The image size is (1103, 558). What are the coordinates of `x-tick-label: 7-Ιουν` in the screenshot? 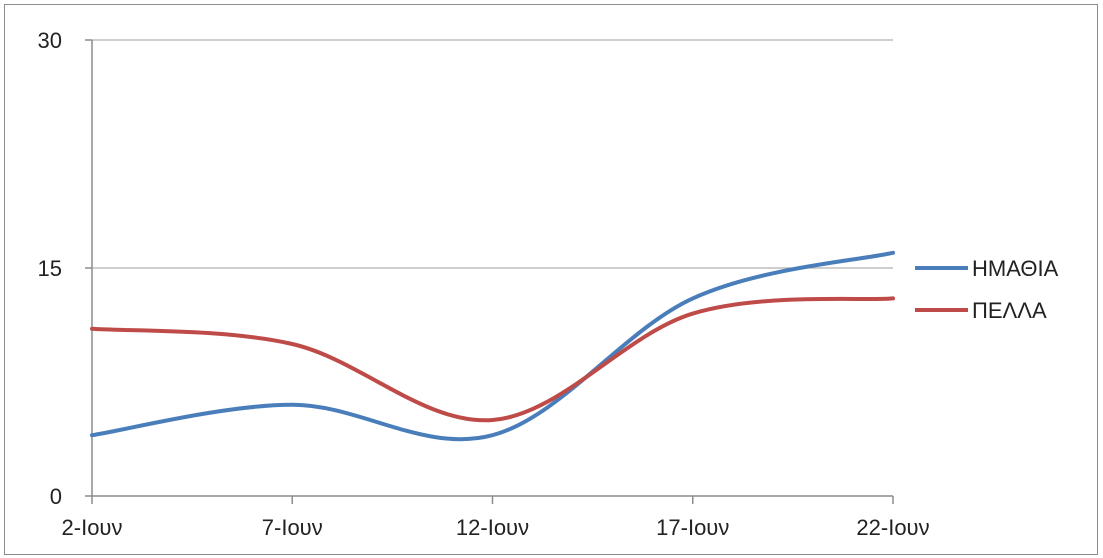 It's located at (292, 527).